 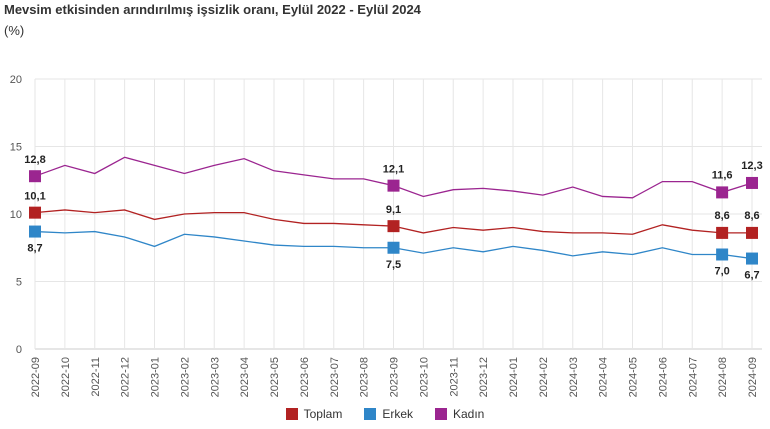 What do you see at coordinates (393, 265) in the screenshot?
I see `data-label: 7,5` at bounding box center [393, 265].